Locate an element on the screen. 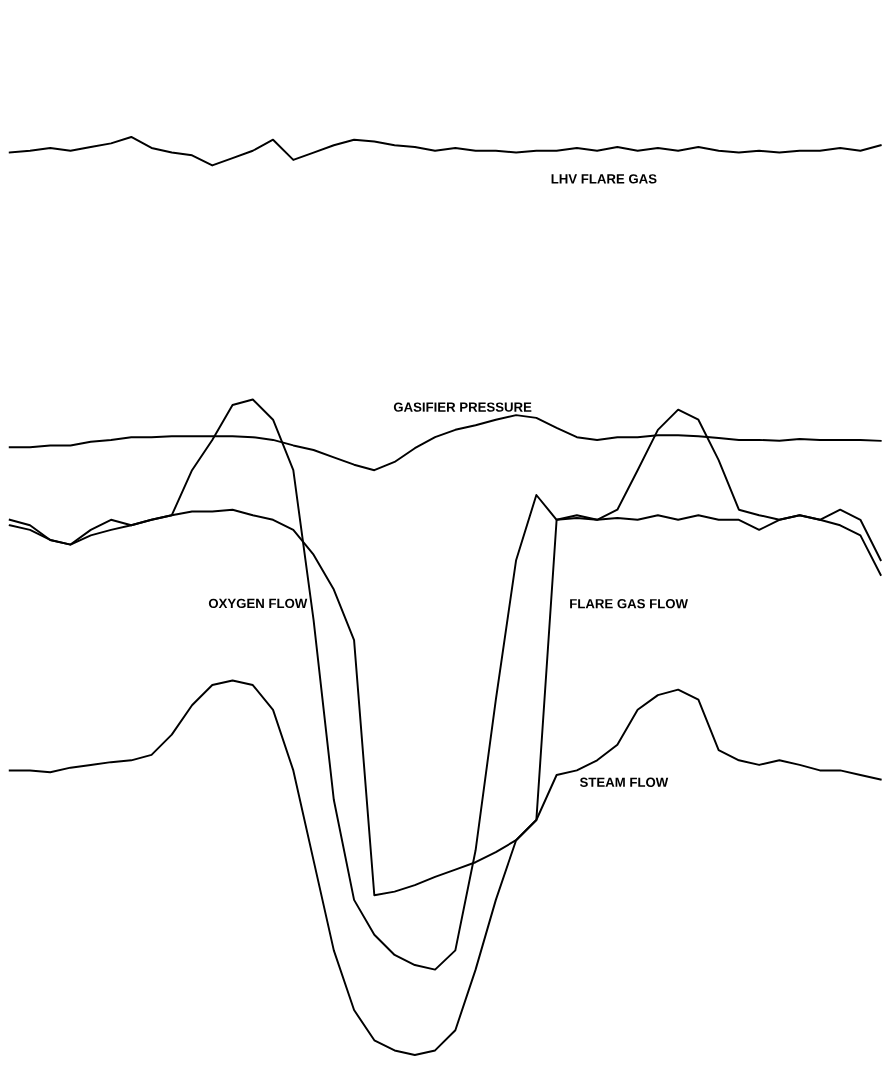 This screenshot has height=1070, width=886. series-label: GASIFIER PRESSURE is located at coordinates (462, 407).